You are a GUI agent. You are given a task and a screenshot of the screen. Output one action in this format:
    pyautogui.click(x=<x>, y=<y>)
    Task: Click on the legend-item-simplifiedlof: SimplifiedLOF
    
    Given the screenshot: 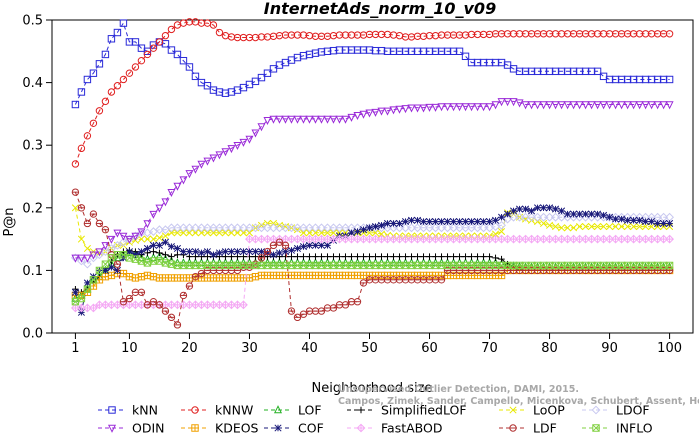 What is the action you would take?
    pyautogui.click(x=407, y=410)
    